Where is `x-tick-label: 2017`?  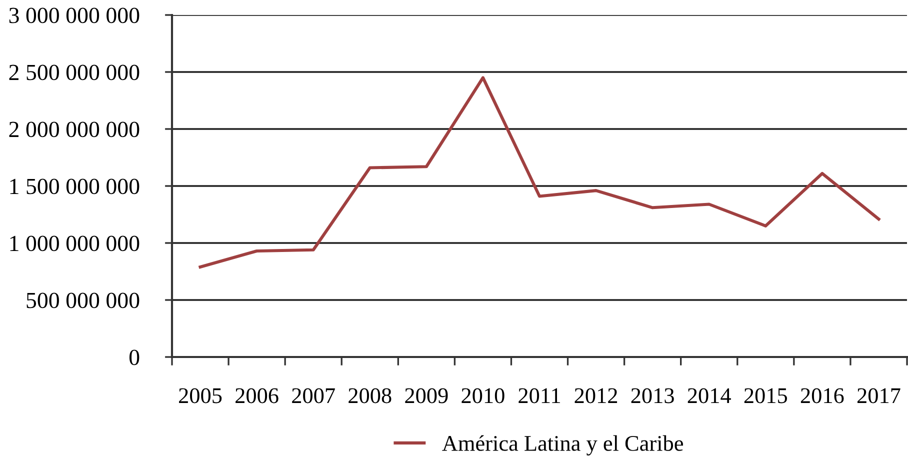
x-tick-label: 2017 is located at coordinates (878, 396).